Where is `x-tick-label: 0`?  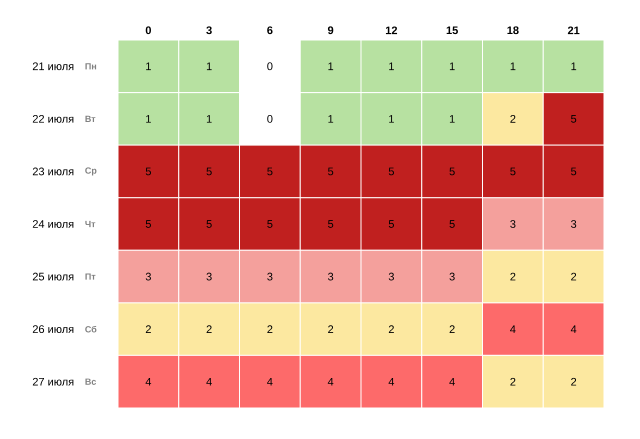
x-tick-label: 0 is located at coordinates (148, 30).